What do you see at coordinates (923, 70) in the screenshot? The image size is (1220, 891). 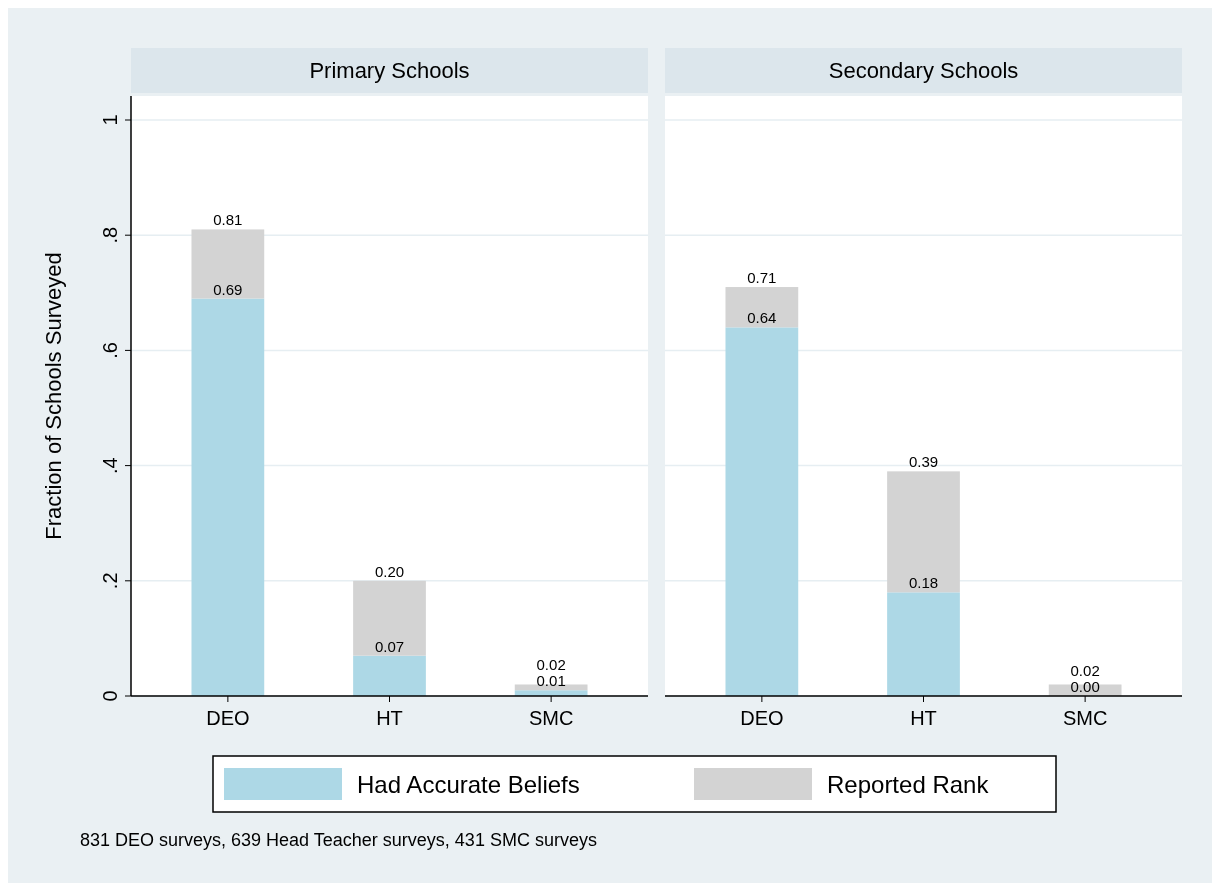 I see `chart-title: Secondary Schools` at bounding box center [923, 70].